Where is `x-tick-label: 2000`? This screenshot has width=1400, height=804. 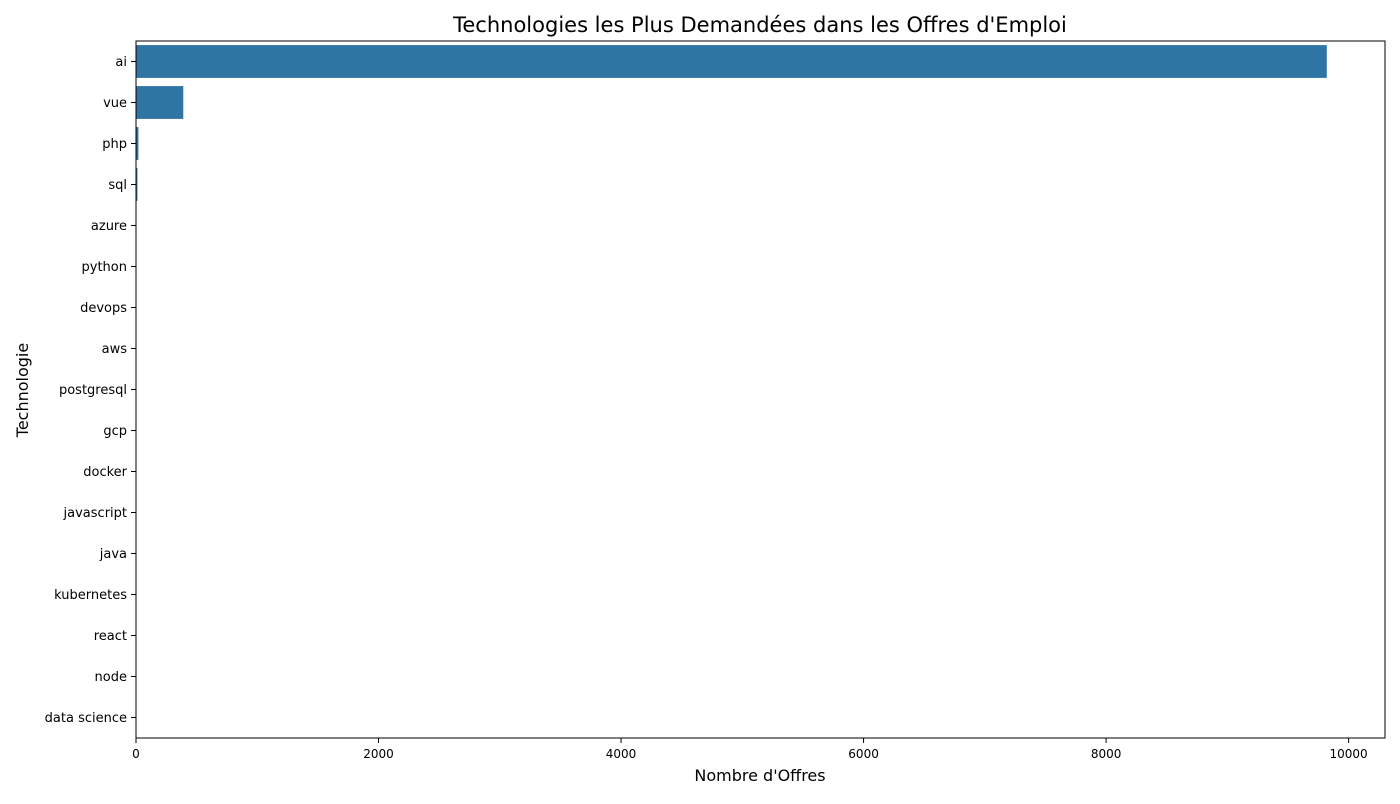 x-tick-label: 2000 is located at coordinates (378, 754).